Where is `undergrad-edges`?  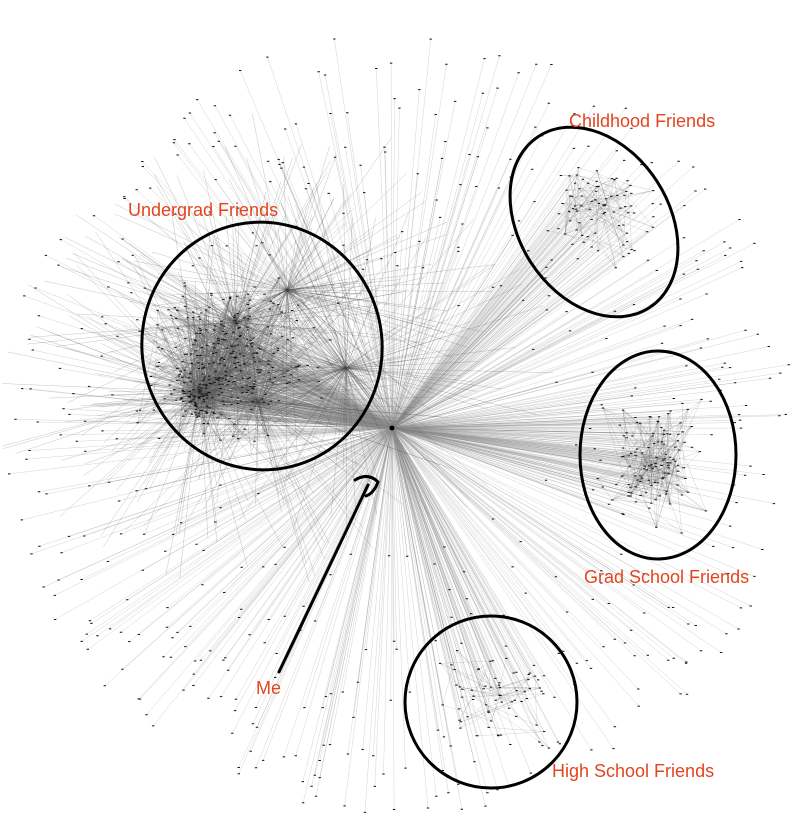 undergrad-edges is located at coordinates (234, 359).